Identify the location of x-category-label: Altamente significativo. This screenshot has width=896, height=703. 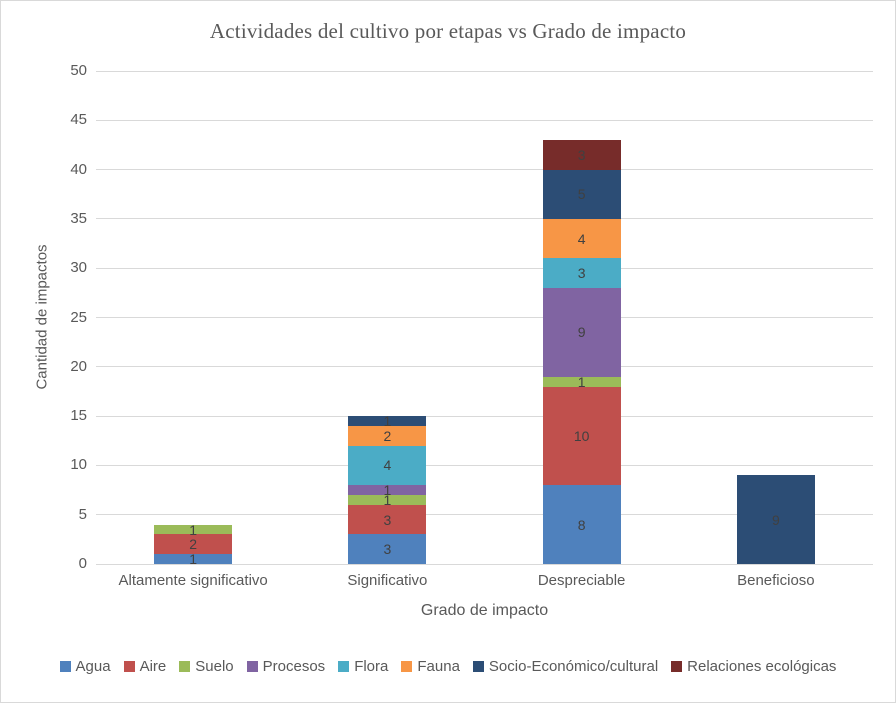
(193, 580).